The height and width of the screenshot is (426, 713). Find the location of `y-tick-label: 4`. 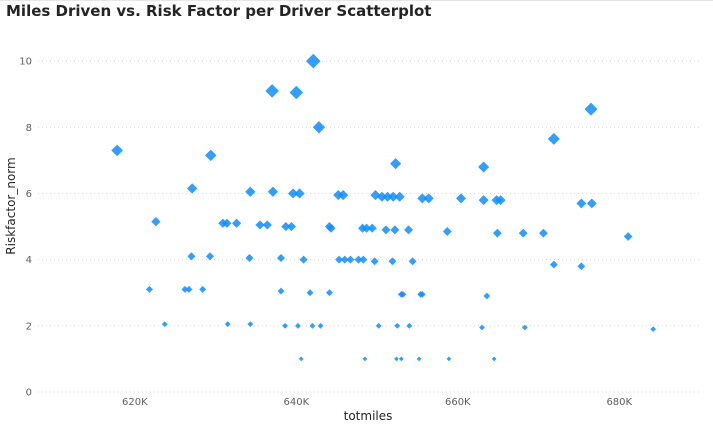

y-tick-label: 4 is located at coordinates (29, 260).